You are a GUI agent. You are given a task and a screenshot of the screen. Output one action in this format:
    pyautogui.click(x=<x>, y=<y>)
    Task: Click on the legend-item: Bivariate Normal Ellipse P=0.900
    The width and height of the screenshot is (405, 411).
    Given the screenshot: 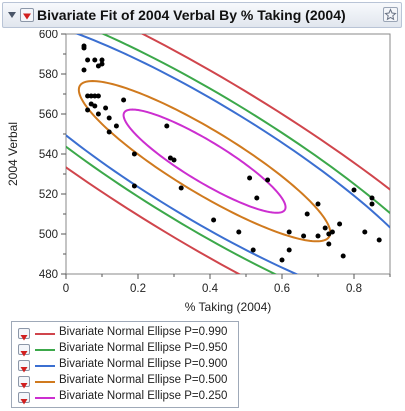 What is the action you would take?
    pyautogui.click(x=126, y=365)
    